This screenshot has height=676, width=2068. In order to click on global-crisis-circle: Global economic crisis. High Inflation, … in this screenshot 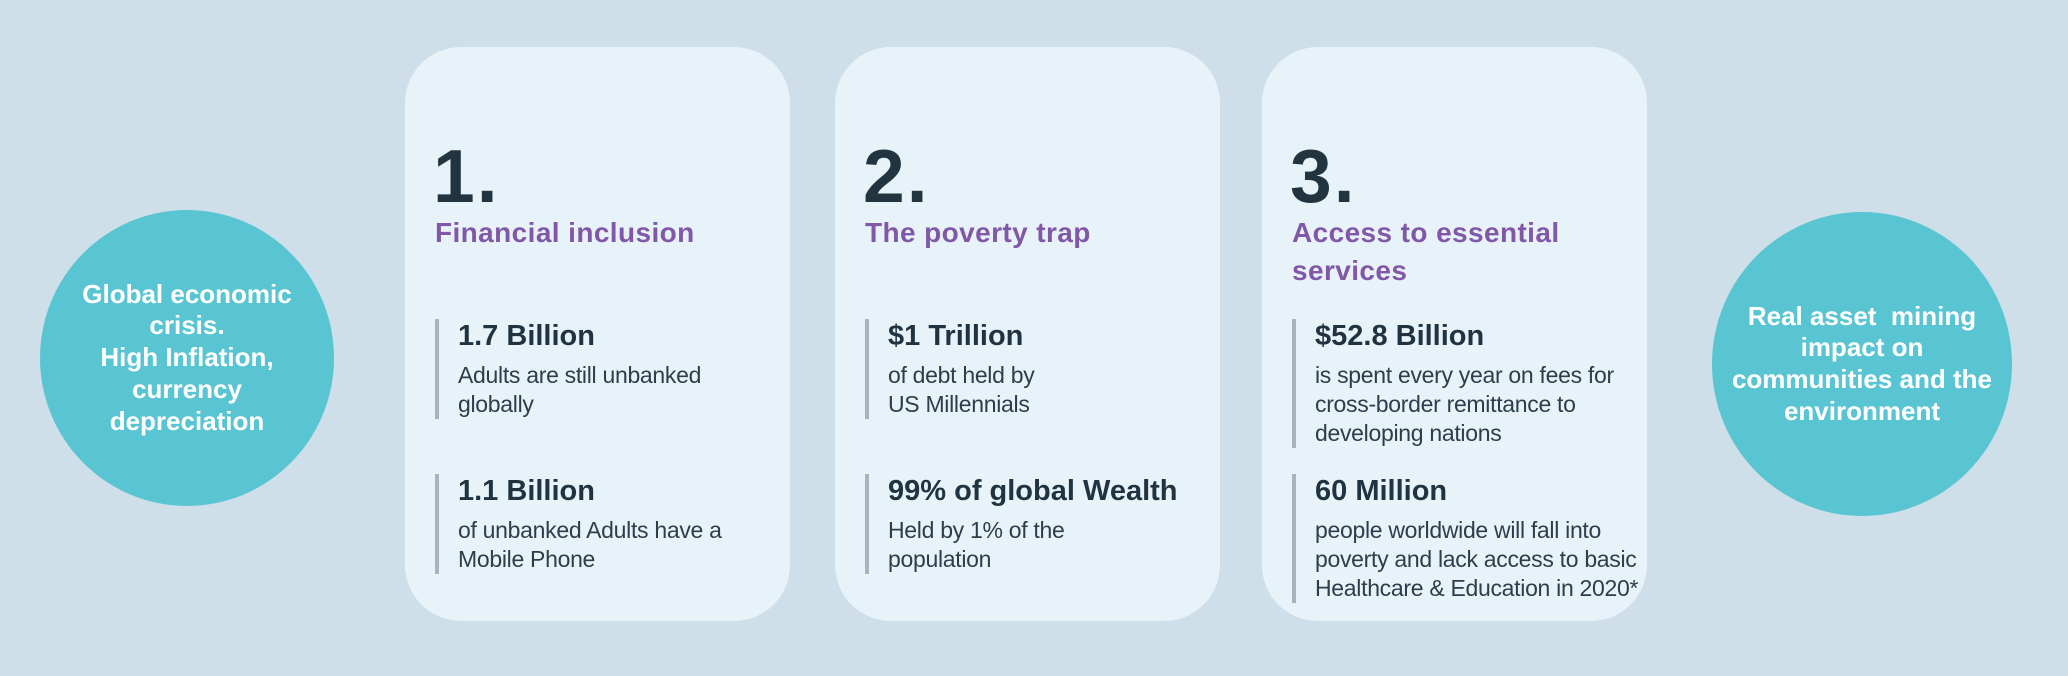, I will do `click(187, 358)`.